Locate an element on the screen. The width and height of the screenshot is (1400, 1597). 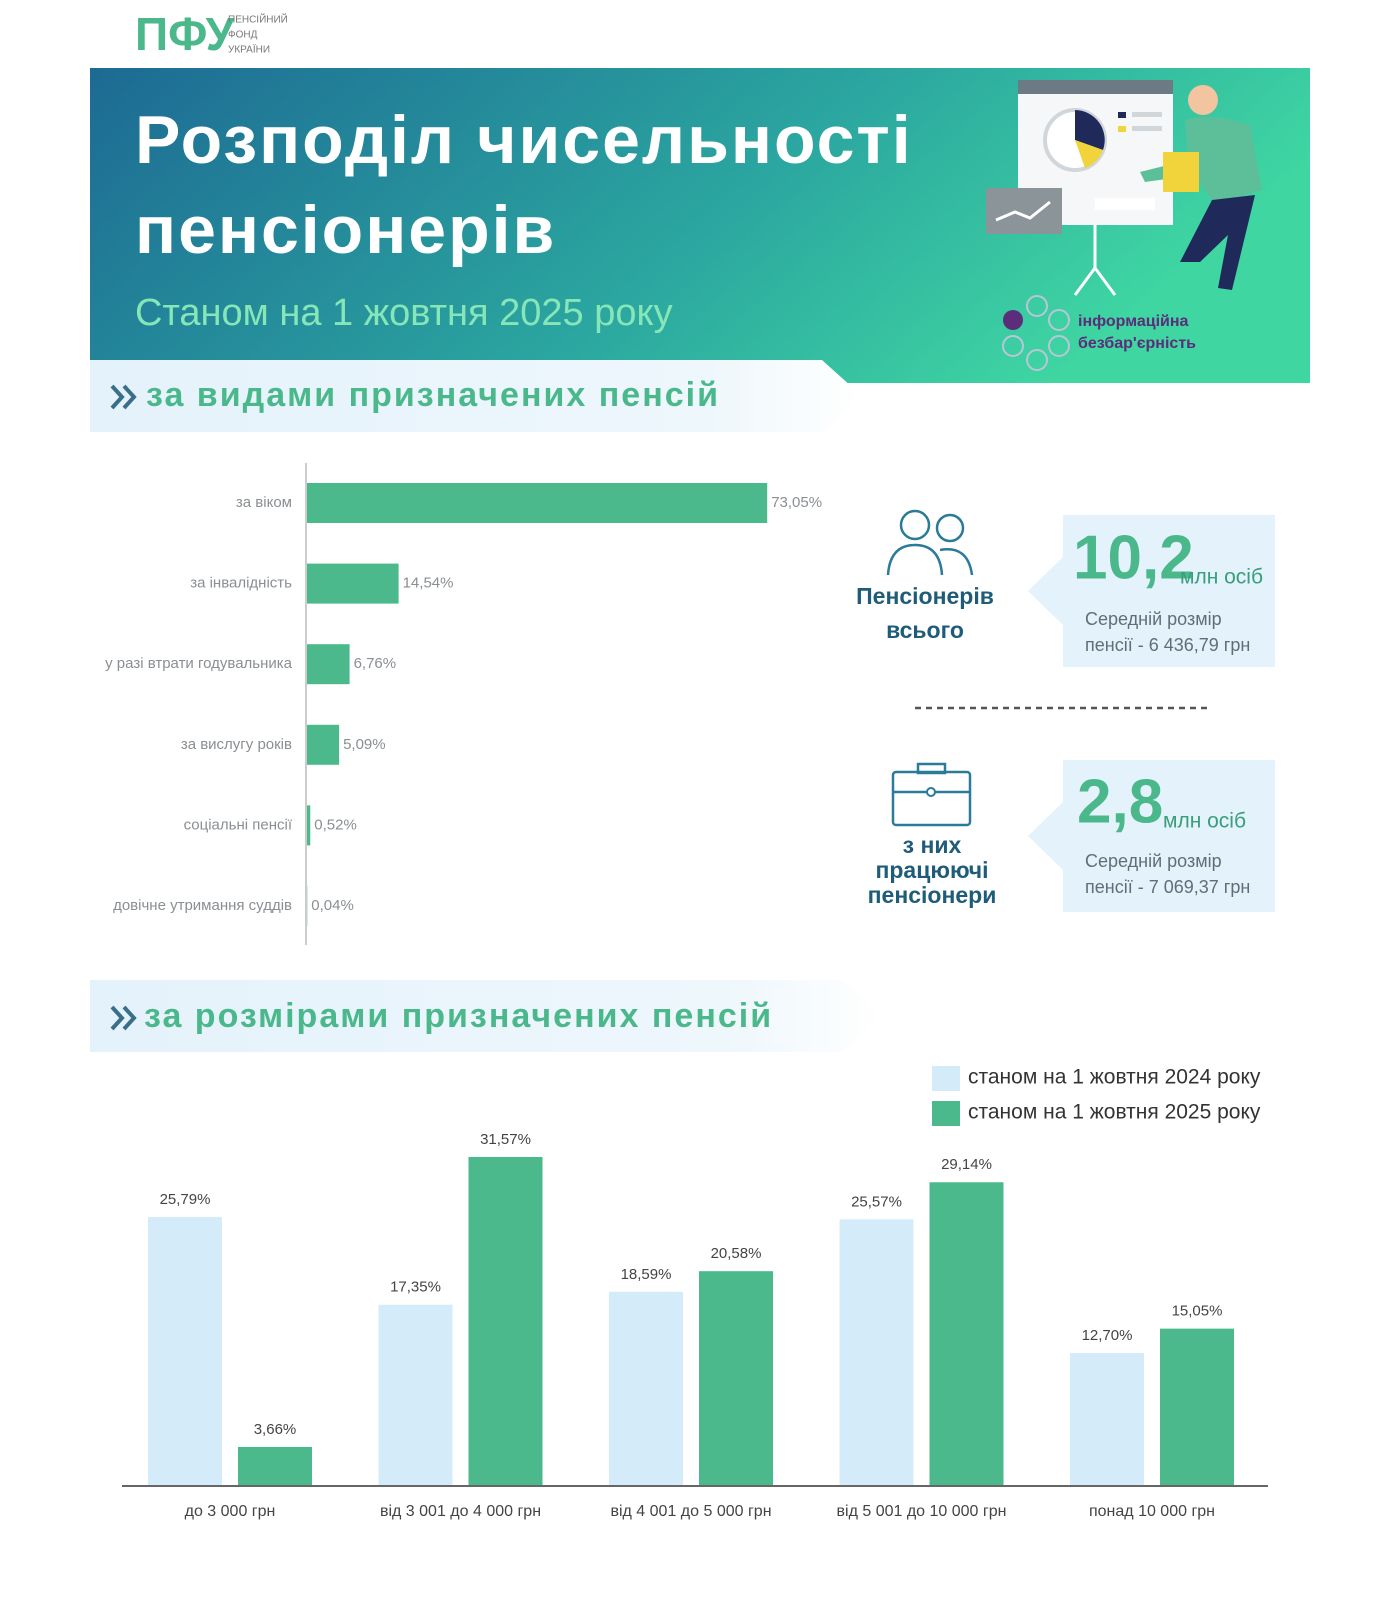
illustration-person-legs is located at coordinates (1217, 242).